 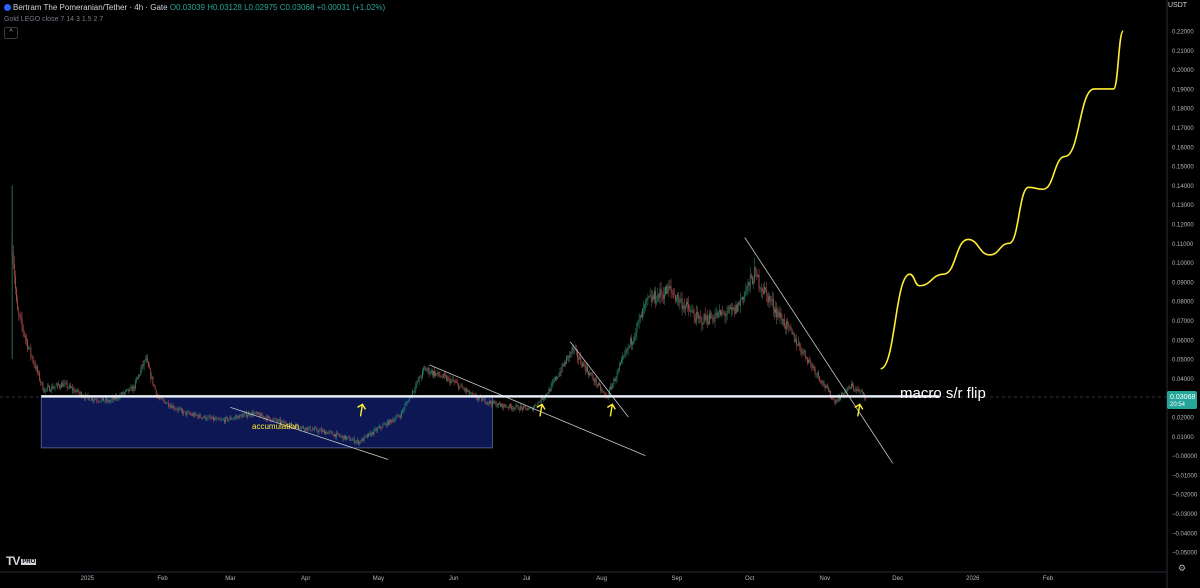 What do you see at coordinates (1002, 200) in the screenshot?
I see `projection-path` at bounding box center [1002, 200].